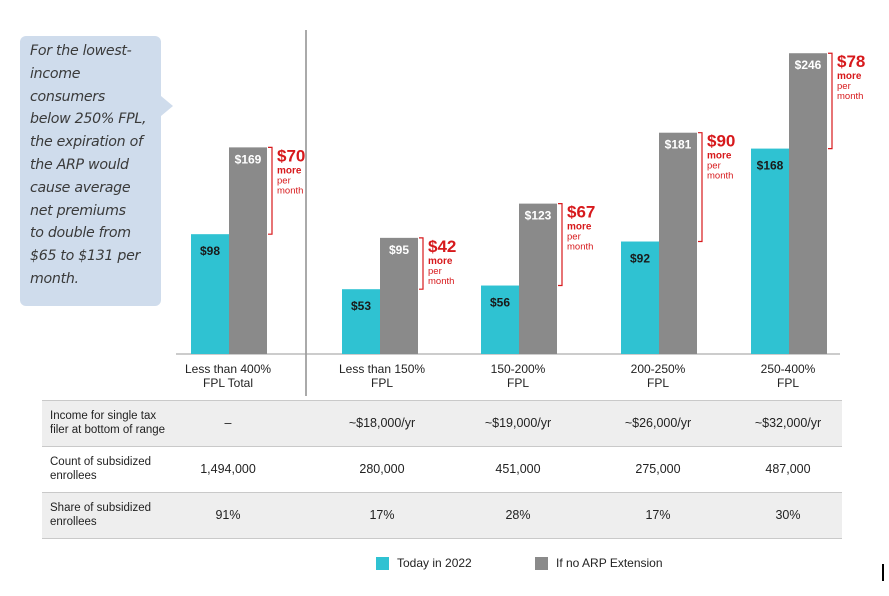 This screenshot has width=889, height=596. What do you see at coordinates (86, 142) in the screenshot?
I see `callout-line: the expiration of` at bounding box center [86, 142].